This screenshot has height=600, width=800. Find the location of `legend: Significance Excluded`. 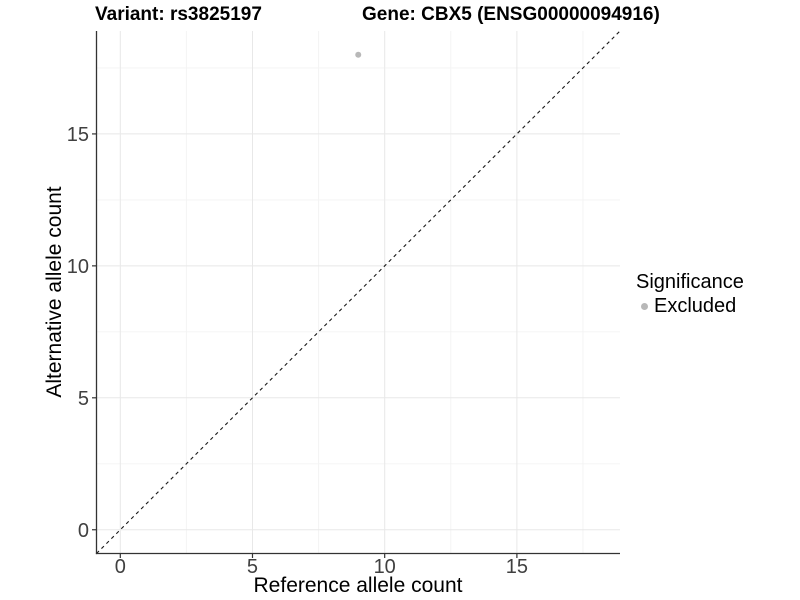

legend: Significance Excluded is located at coordinates (690, 294).